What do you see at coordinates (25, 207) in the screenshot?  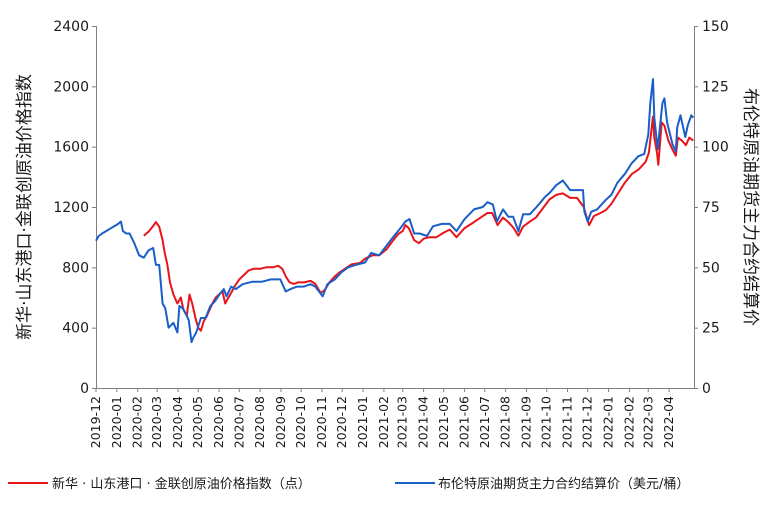 I see `left-axis-label: 新华·山东港口·金联创原油价格指数` at bounding box center [25, 207].